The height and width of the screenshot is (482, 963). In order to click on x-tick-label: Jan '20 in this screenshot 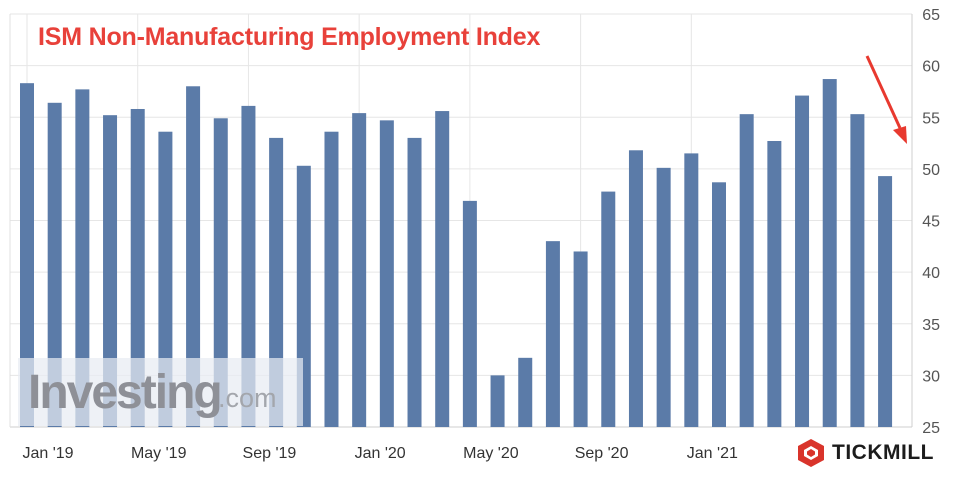, I will do `click(380, 453)`.